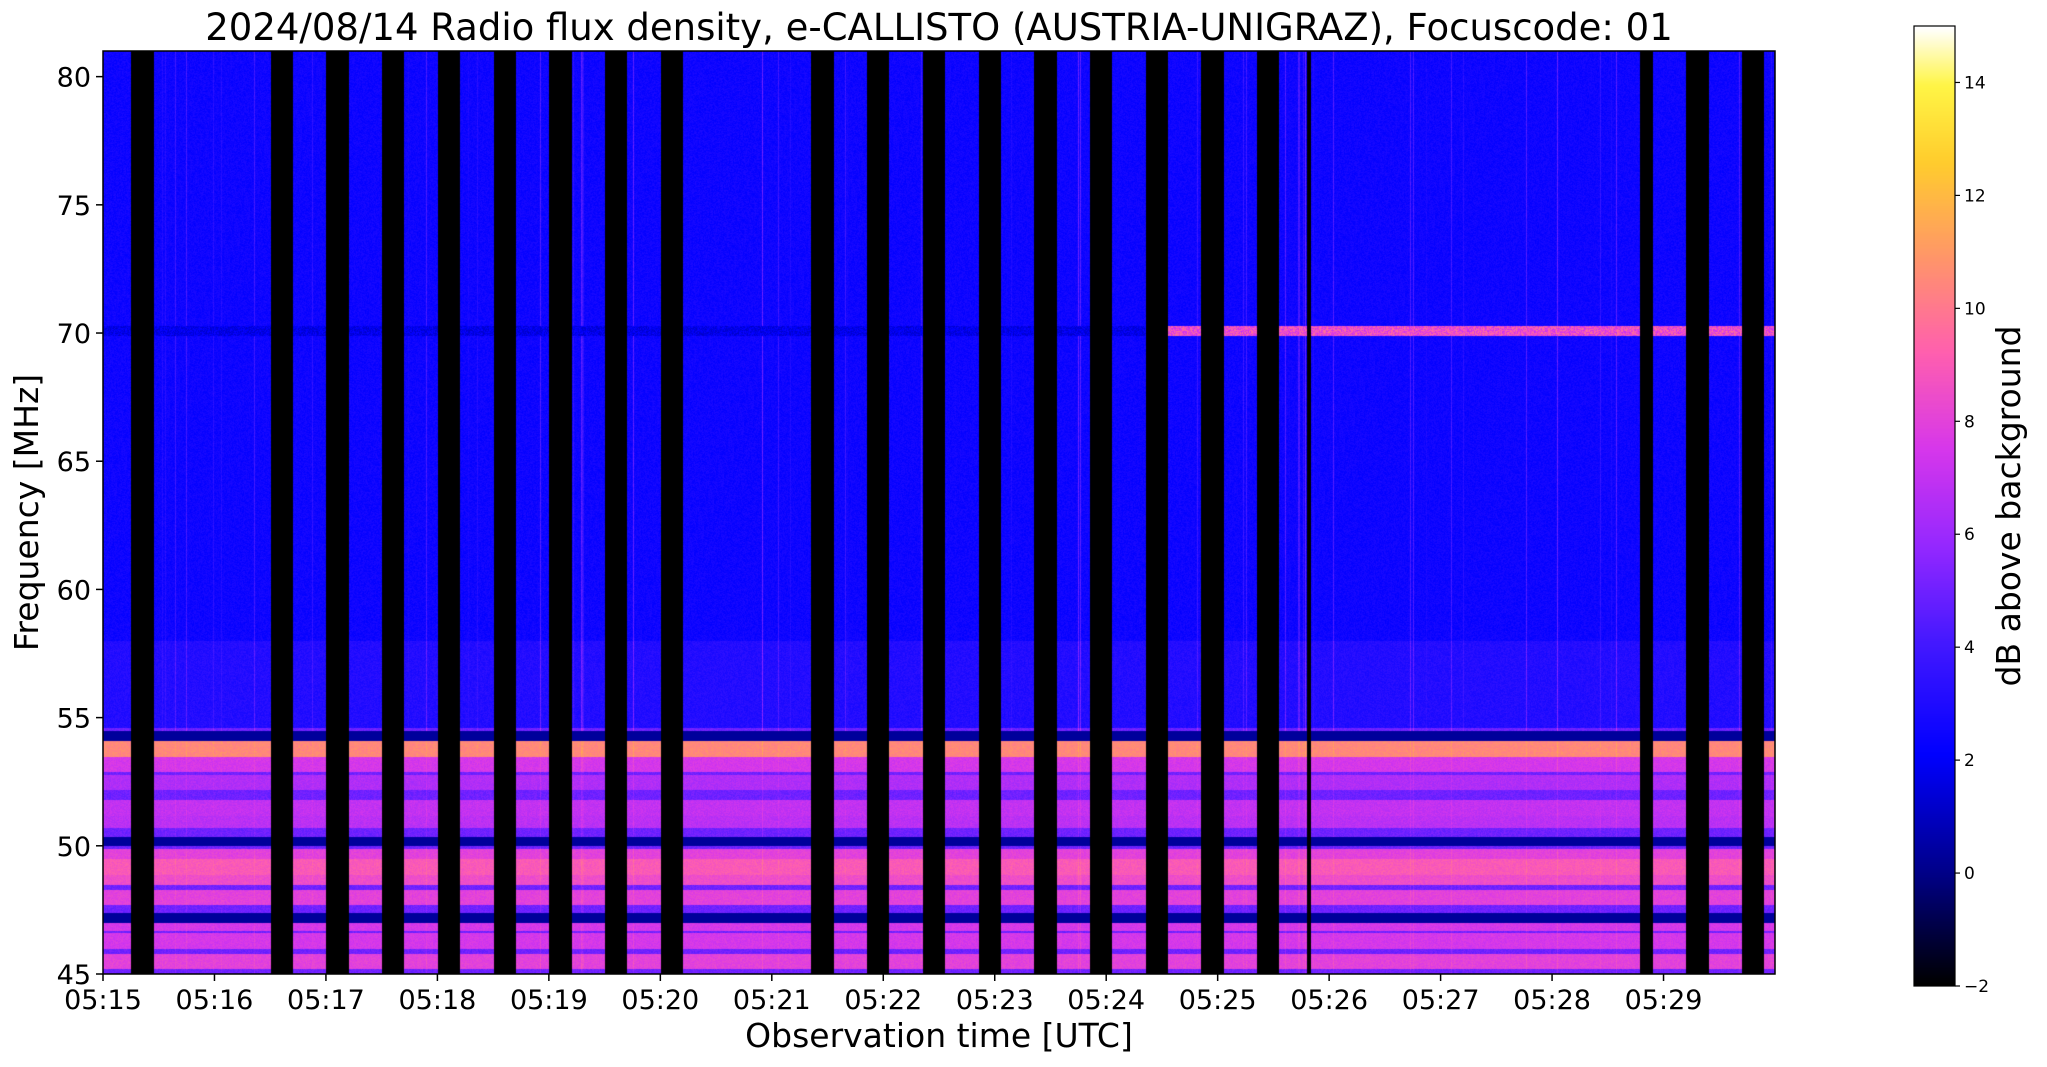  I want to click on y-tick-label: 50, so click(74, 847).